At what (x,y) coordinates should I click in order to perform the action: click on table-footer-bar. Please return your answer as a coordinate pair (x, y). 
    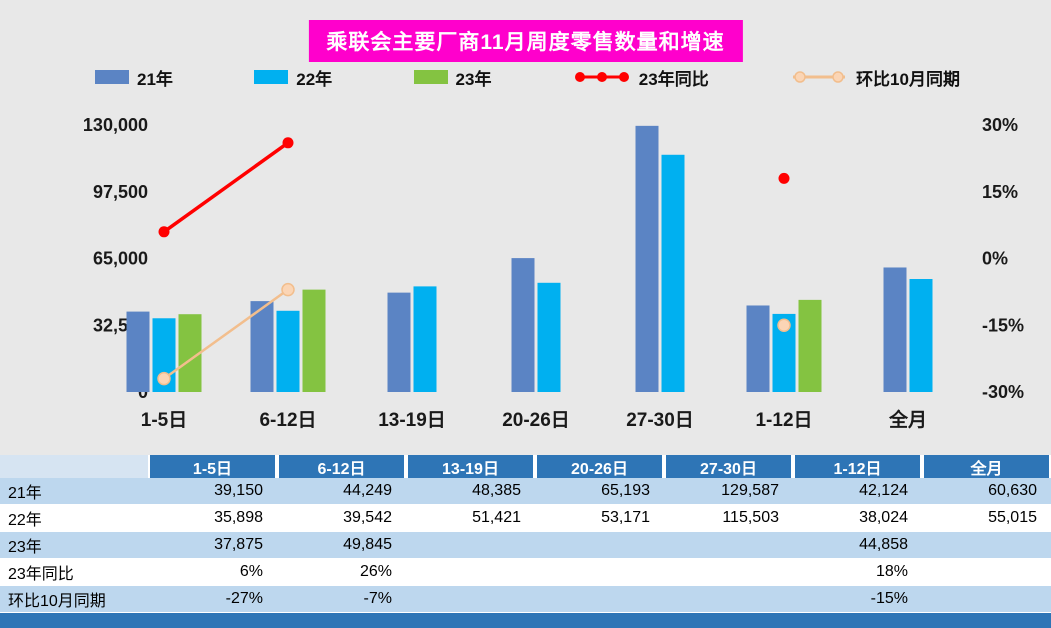
    Looking at the image, I should click on (525, 620).